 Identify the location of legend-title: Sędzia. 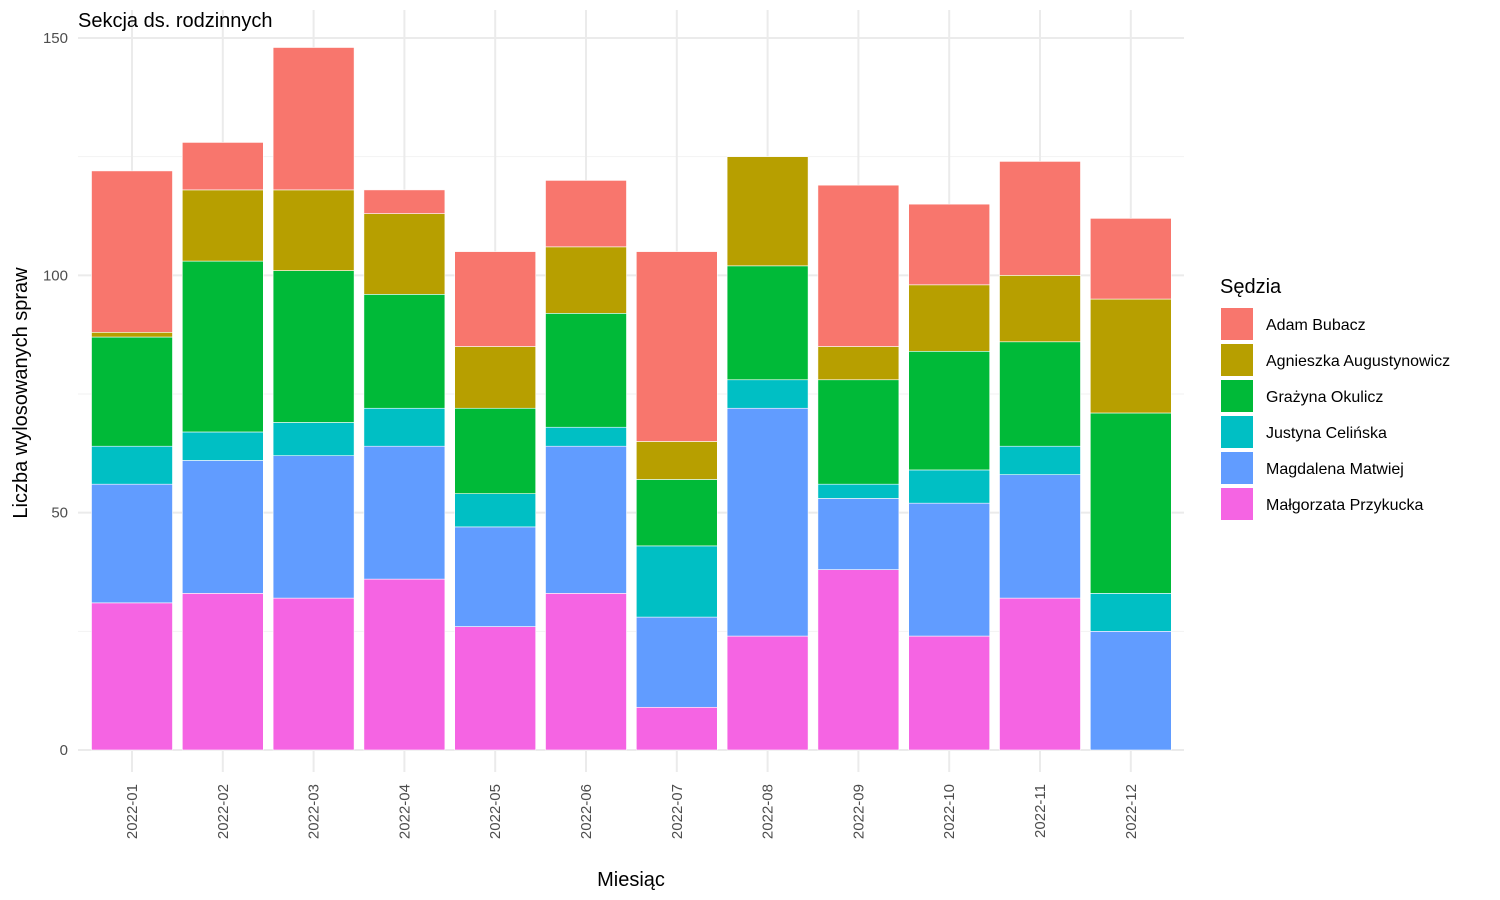
(1251, 287).